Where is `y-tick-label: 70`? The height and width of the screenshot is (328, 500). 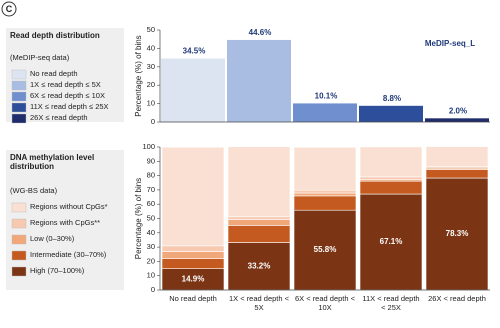 y-tick-label: 70 is located at coordinates (151, 189).